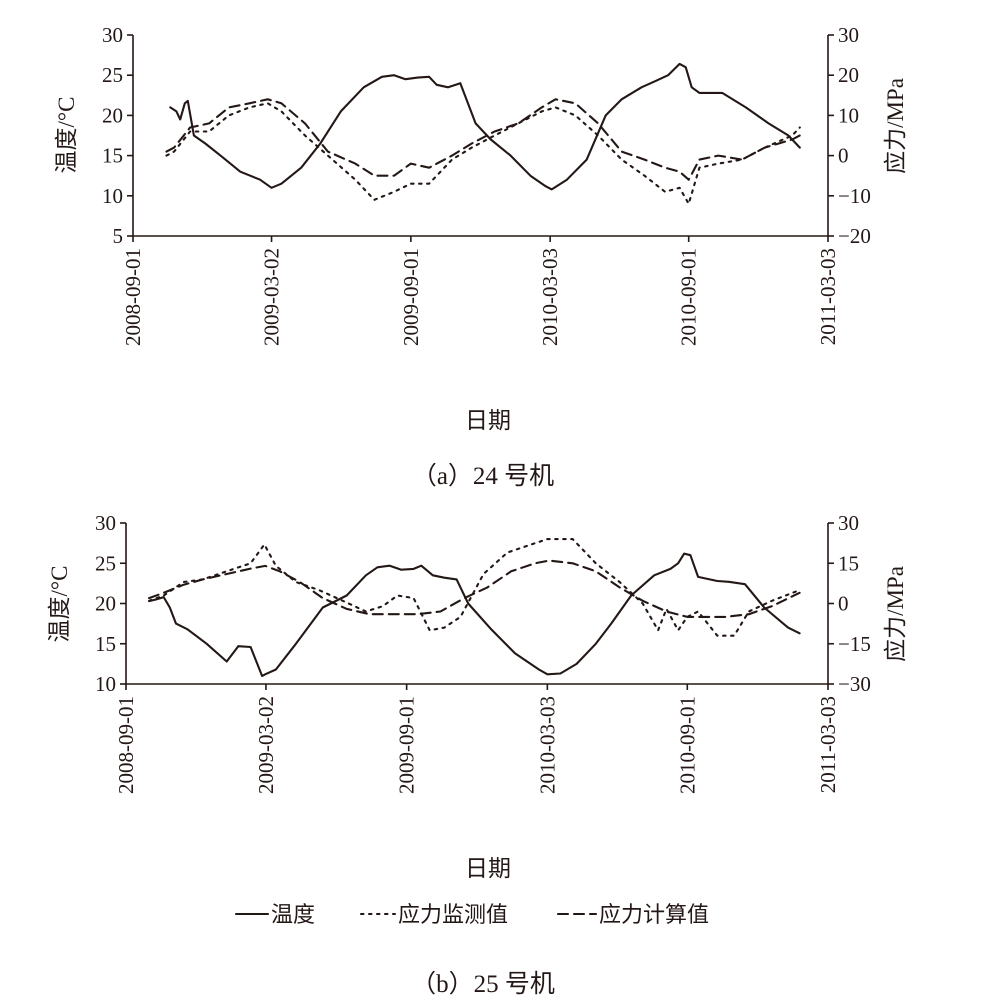 Image resolution: width=989 pixels, height=1004 pixels. Describe the element at coordinates (112, 35) in the screenshot. I see `chart-a-left-tick-label: 30` at that location.